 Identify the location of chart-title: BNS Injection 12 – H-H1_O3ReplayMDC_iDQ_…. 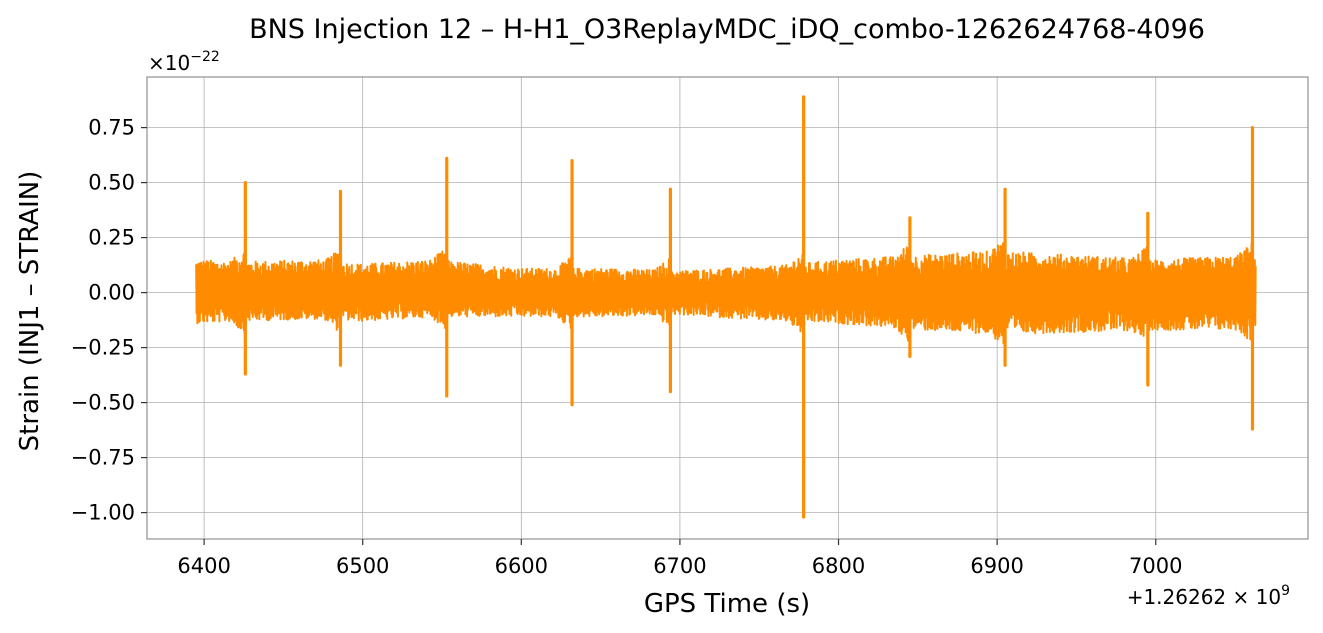
(727, 29).